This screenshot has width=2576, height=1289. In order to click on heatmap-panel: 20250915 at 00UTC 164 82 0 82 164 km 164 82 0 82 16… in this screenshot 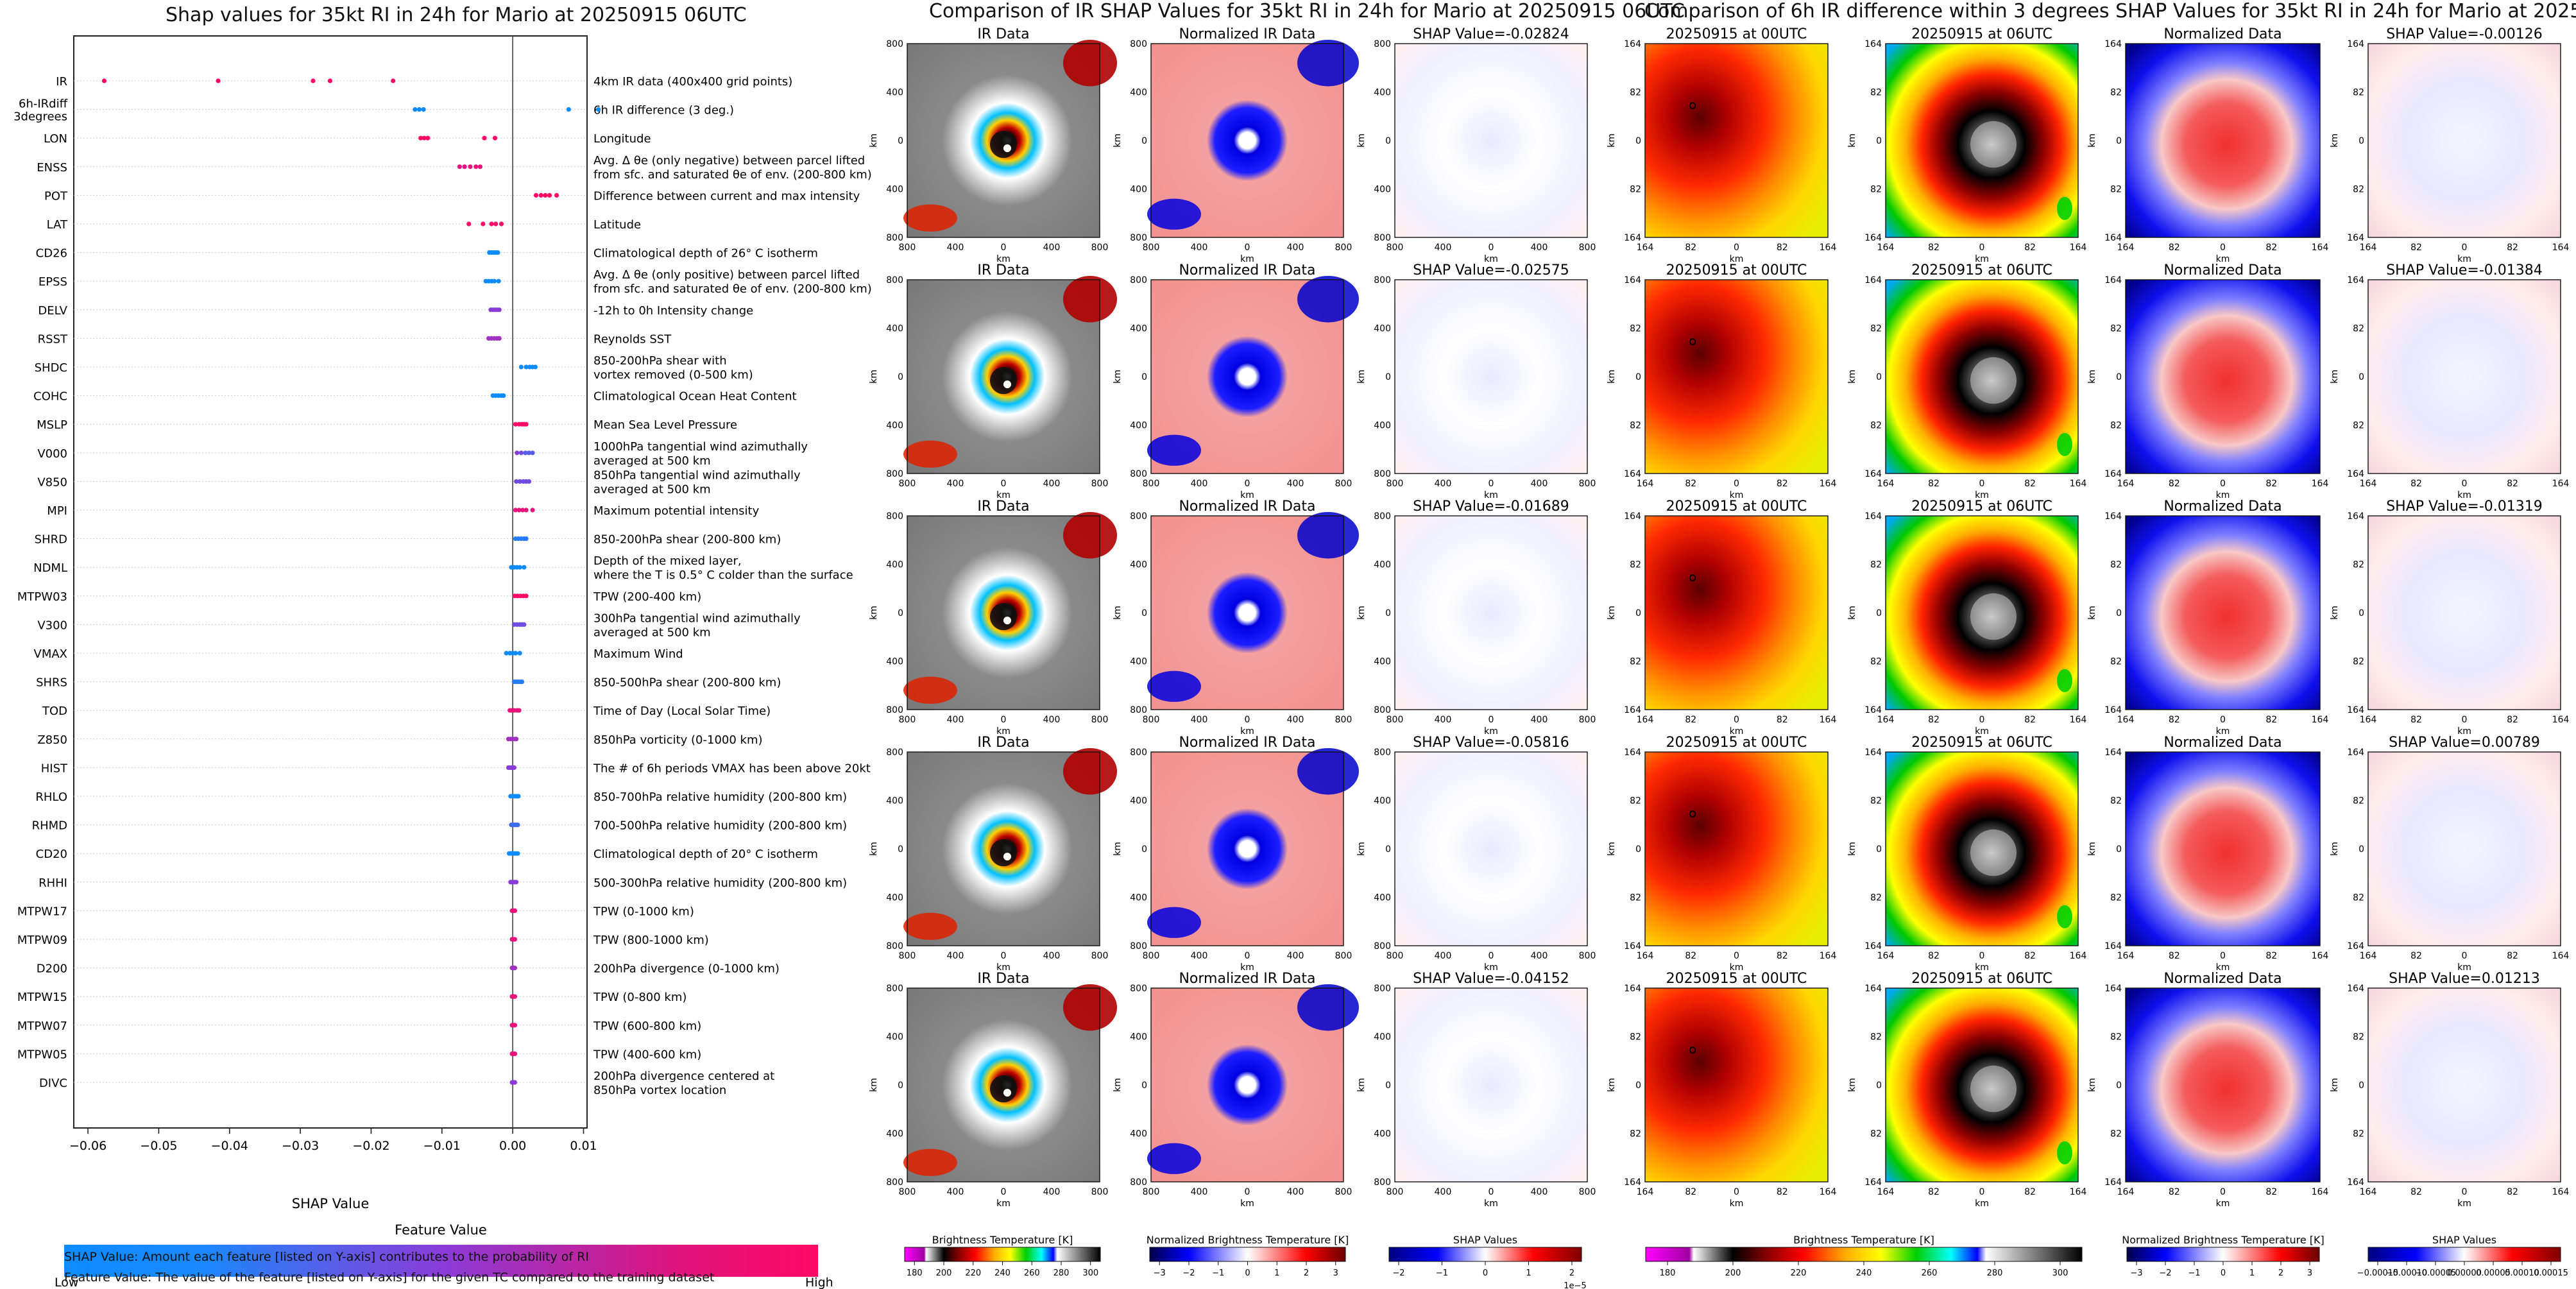, I will do `click(1721, 854)`.